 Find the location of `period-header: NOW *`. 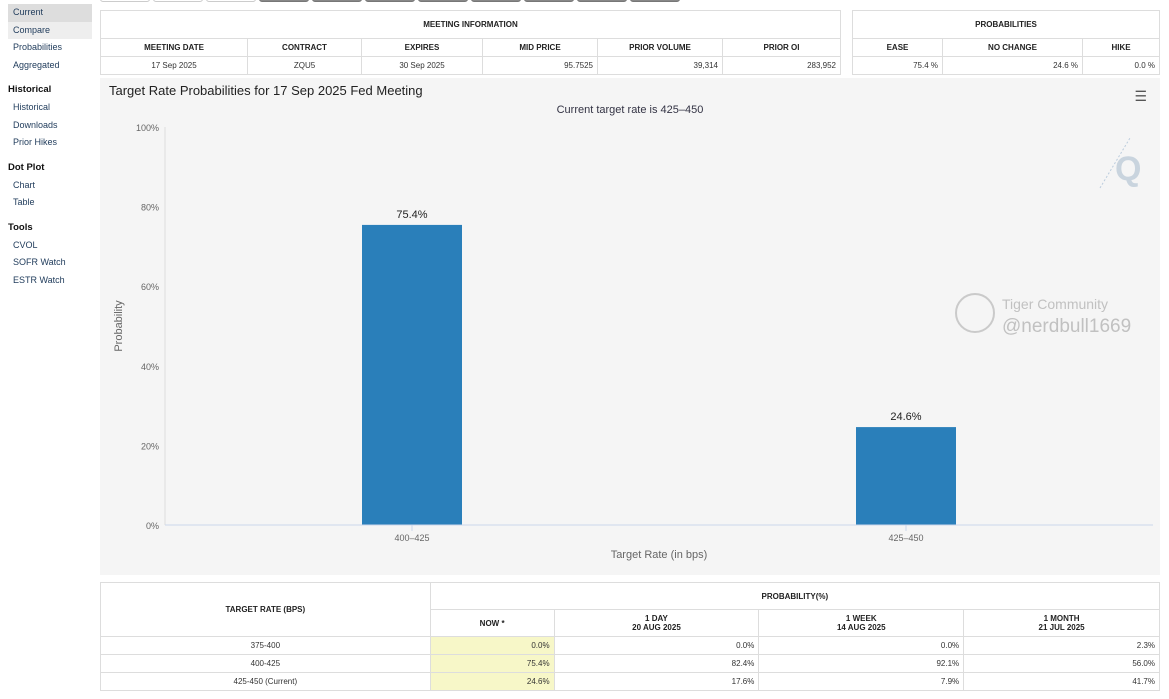

period-header: NOW * is located at coordinates (492, 623).